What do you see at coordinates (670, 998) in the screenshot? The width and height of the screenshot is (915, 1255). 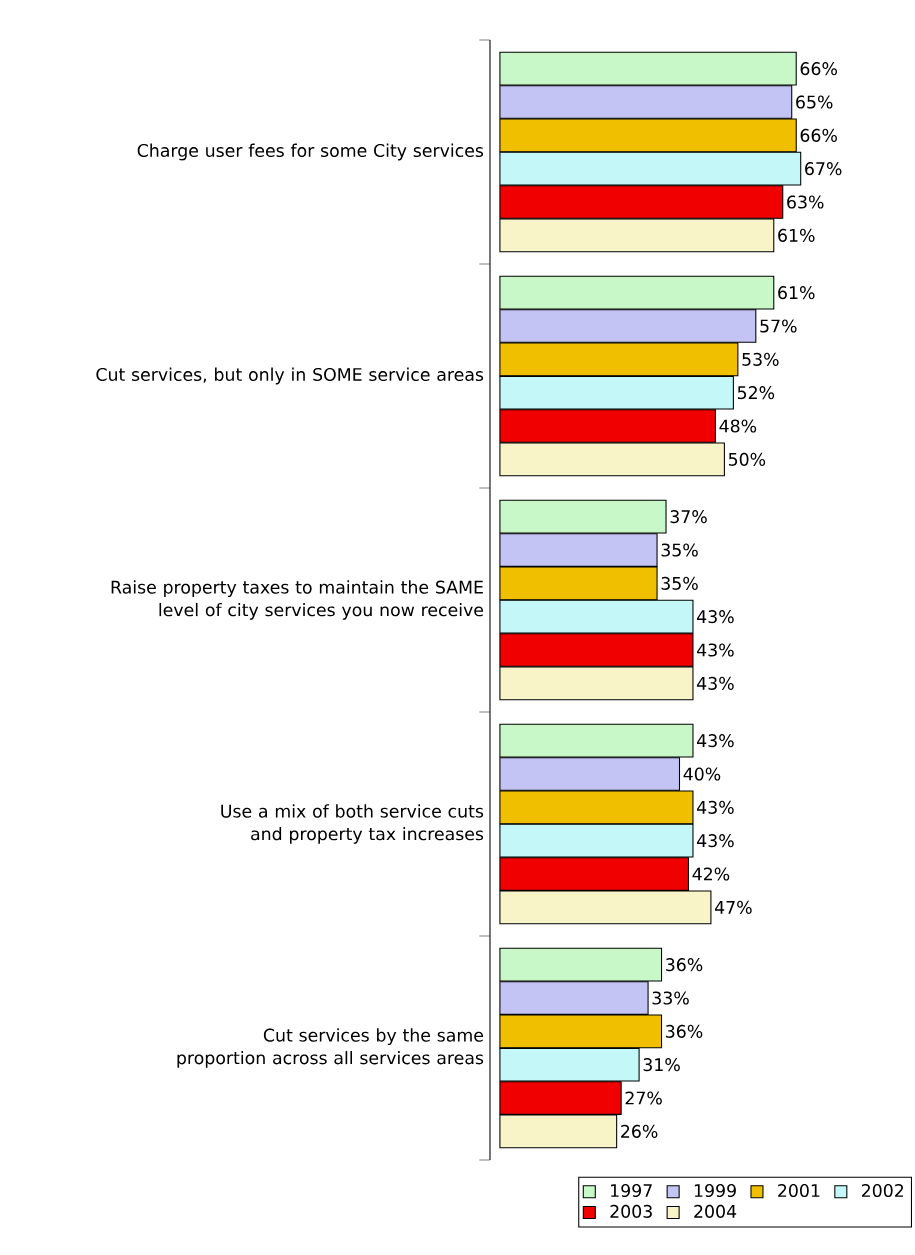 I see `data-label: 33%` at bounding box center [670, 998].